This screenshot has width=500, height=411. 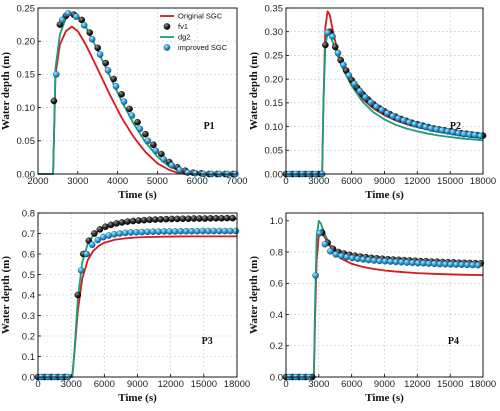 What do you see at coordinates (274, 8) in the screenshot?
I see `y-tick-label: 0.35` at bounding box center [274, 8].